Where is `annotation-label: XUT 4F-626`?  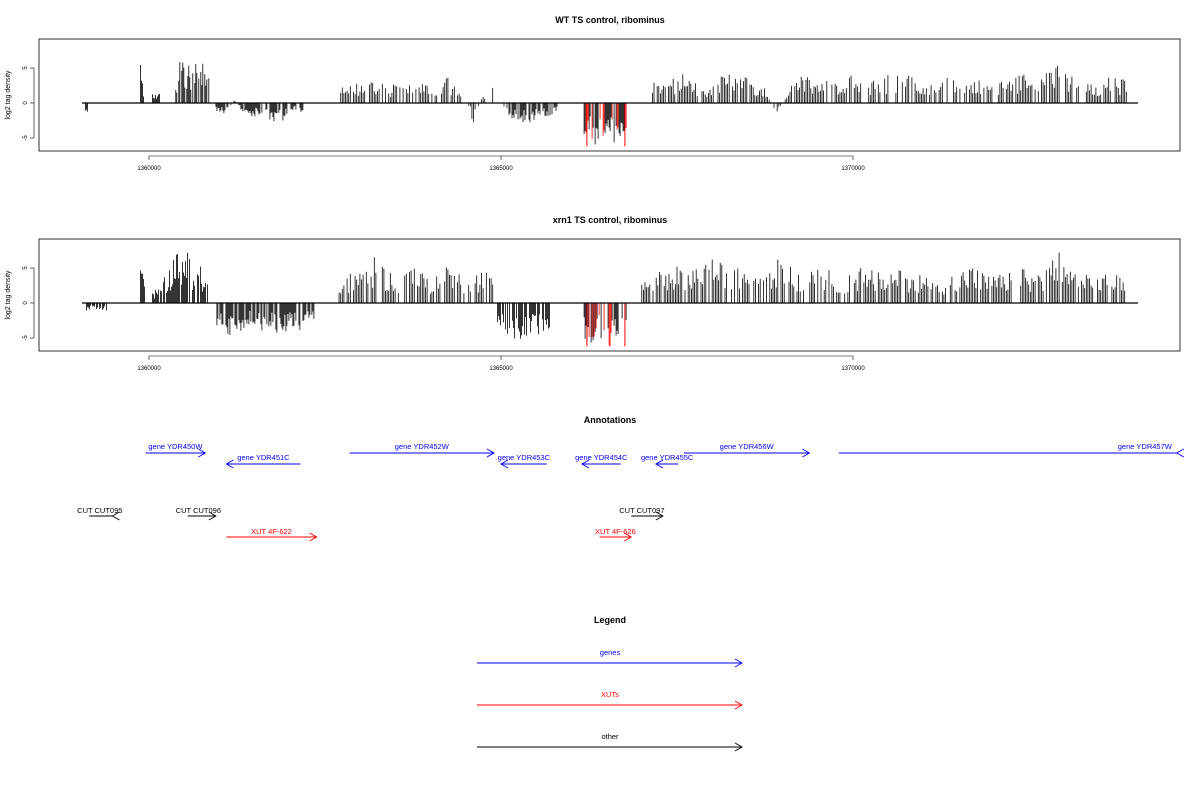 annotation-label: XUT 4F-626 is located at coordinates (615, 531).